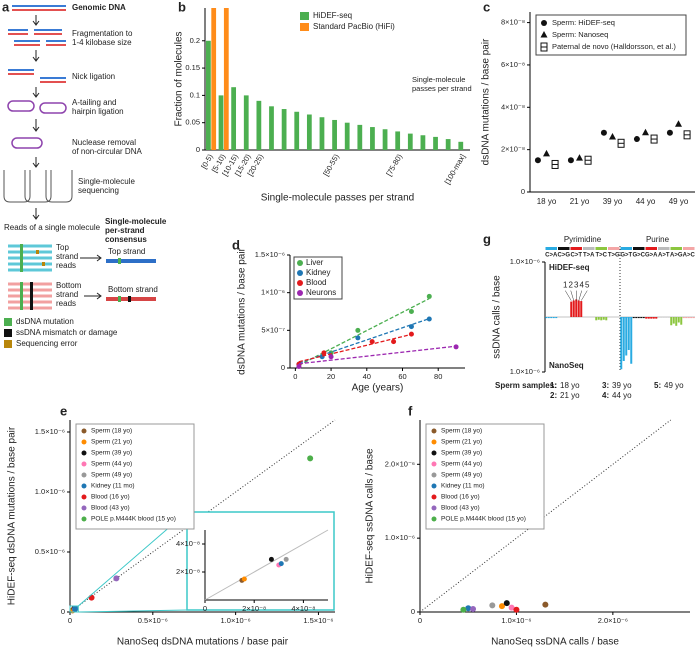 This screenshot has height=655, width=700. Describe the element at coordinates (394, 165) in the screenshot. I see `x-tick-label: [75-80)` at that location.